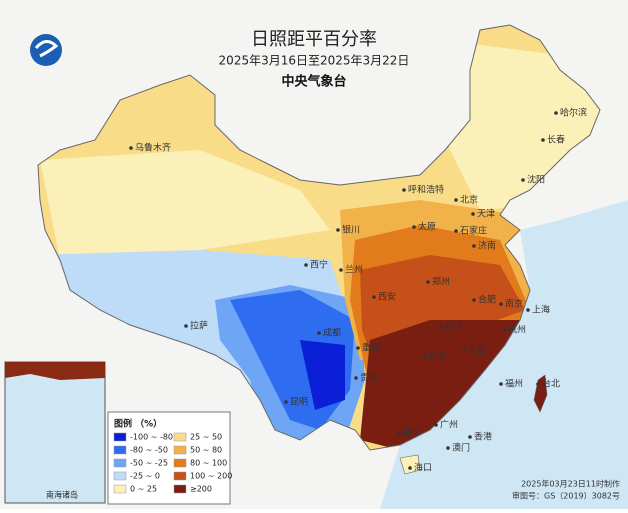 The width and height of the screenshot is (628, 513). Describe the element at coordinates (449, 425) in the screenshot. I see `city-label: 广州` at that location.